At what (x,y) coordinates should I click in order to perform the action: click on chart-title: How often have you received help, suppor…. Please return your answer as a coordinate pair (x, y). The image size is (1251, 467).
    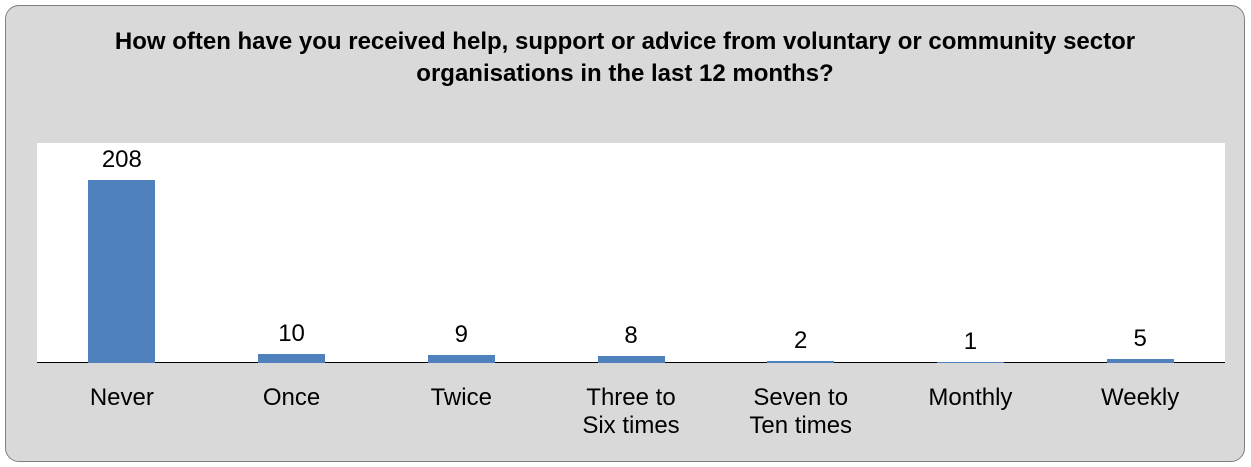
    Looking at the image, I should click on (625, 57).